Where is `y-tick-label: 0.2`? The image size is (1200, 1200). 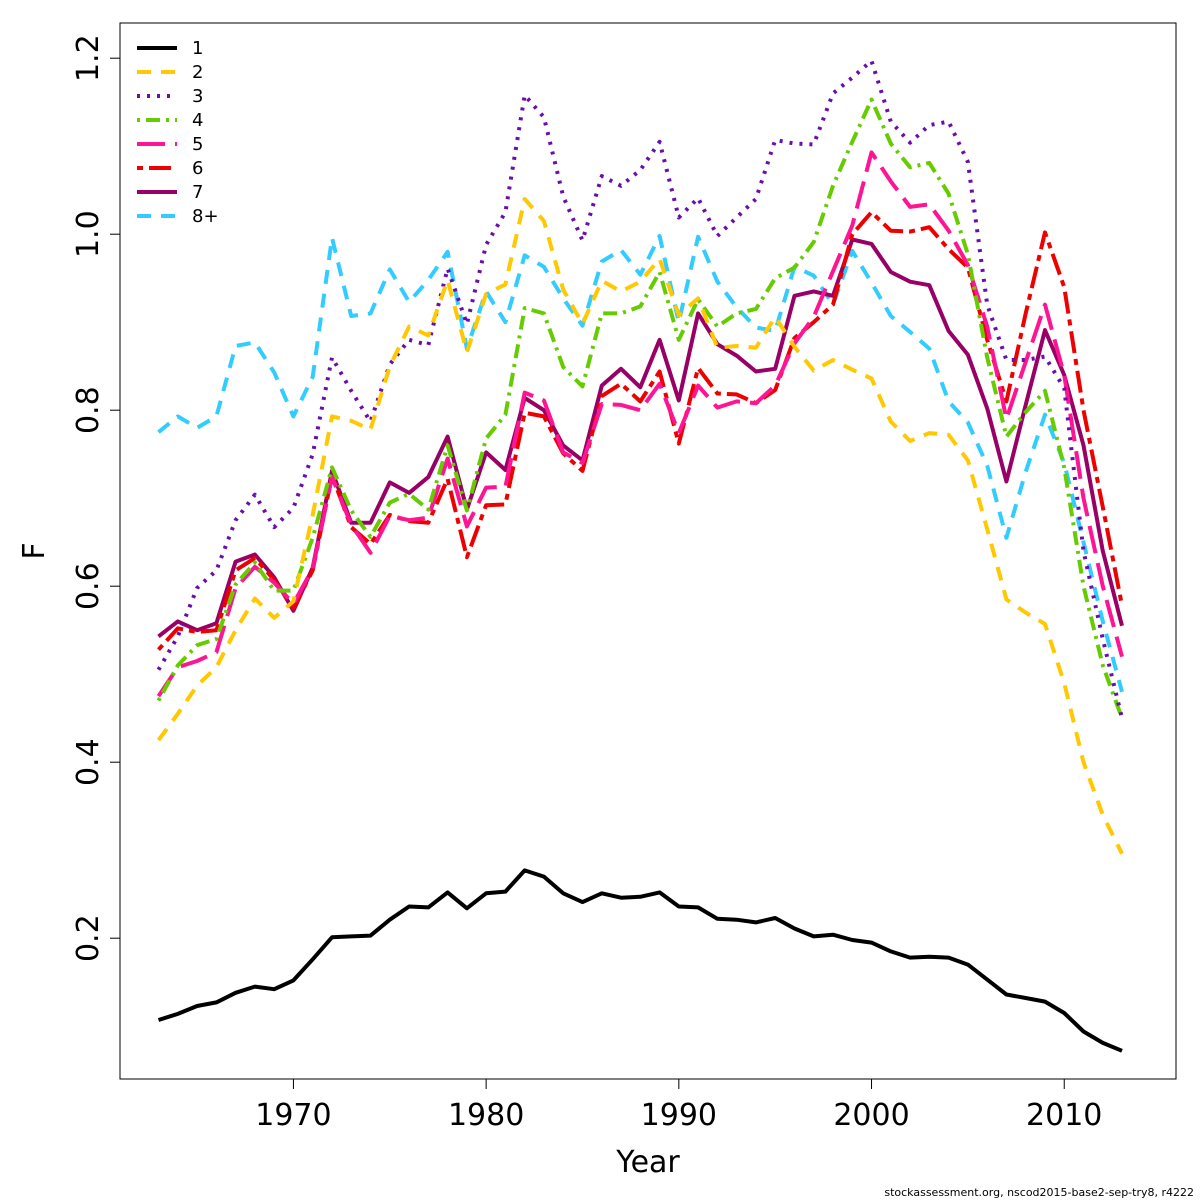
y-tick-label: 0.2 is located at coordinates (88, 938).